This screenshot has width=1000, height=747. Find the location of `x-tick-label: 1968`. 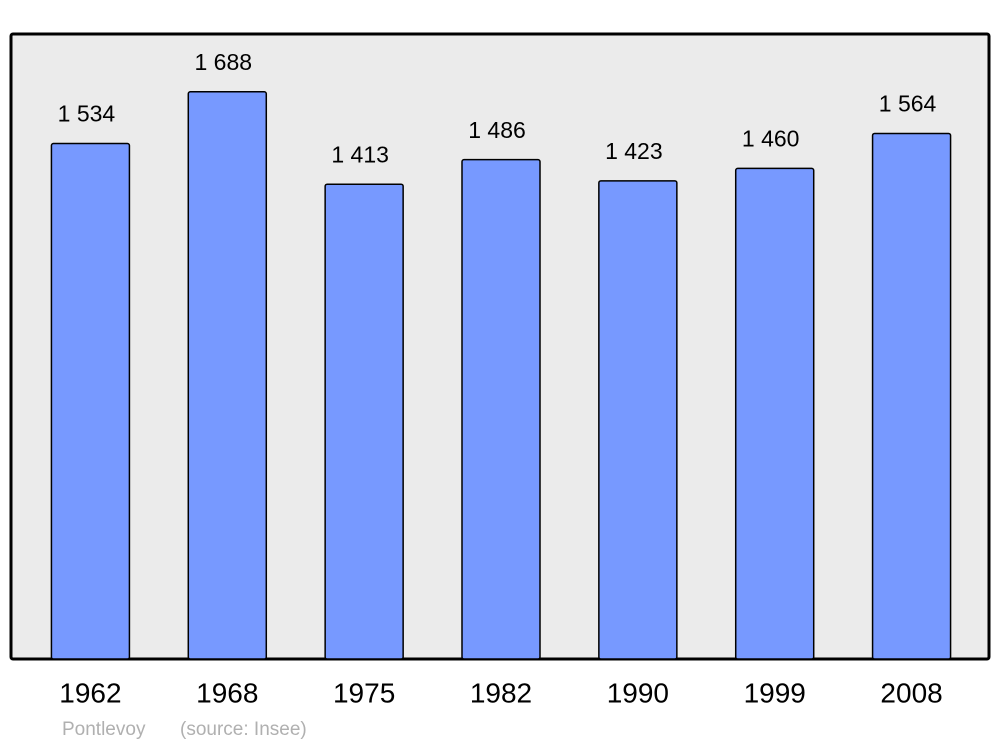

x-tick-label: 1968 is located at coordinates (227, 692).